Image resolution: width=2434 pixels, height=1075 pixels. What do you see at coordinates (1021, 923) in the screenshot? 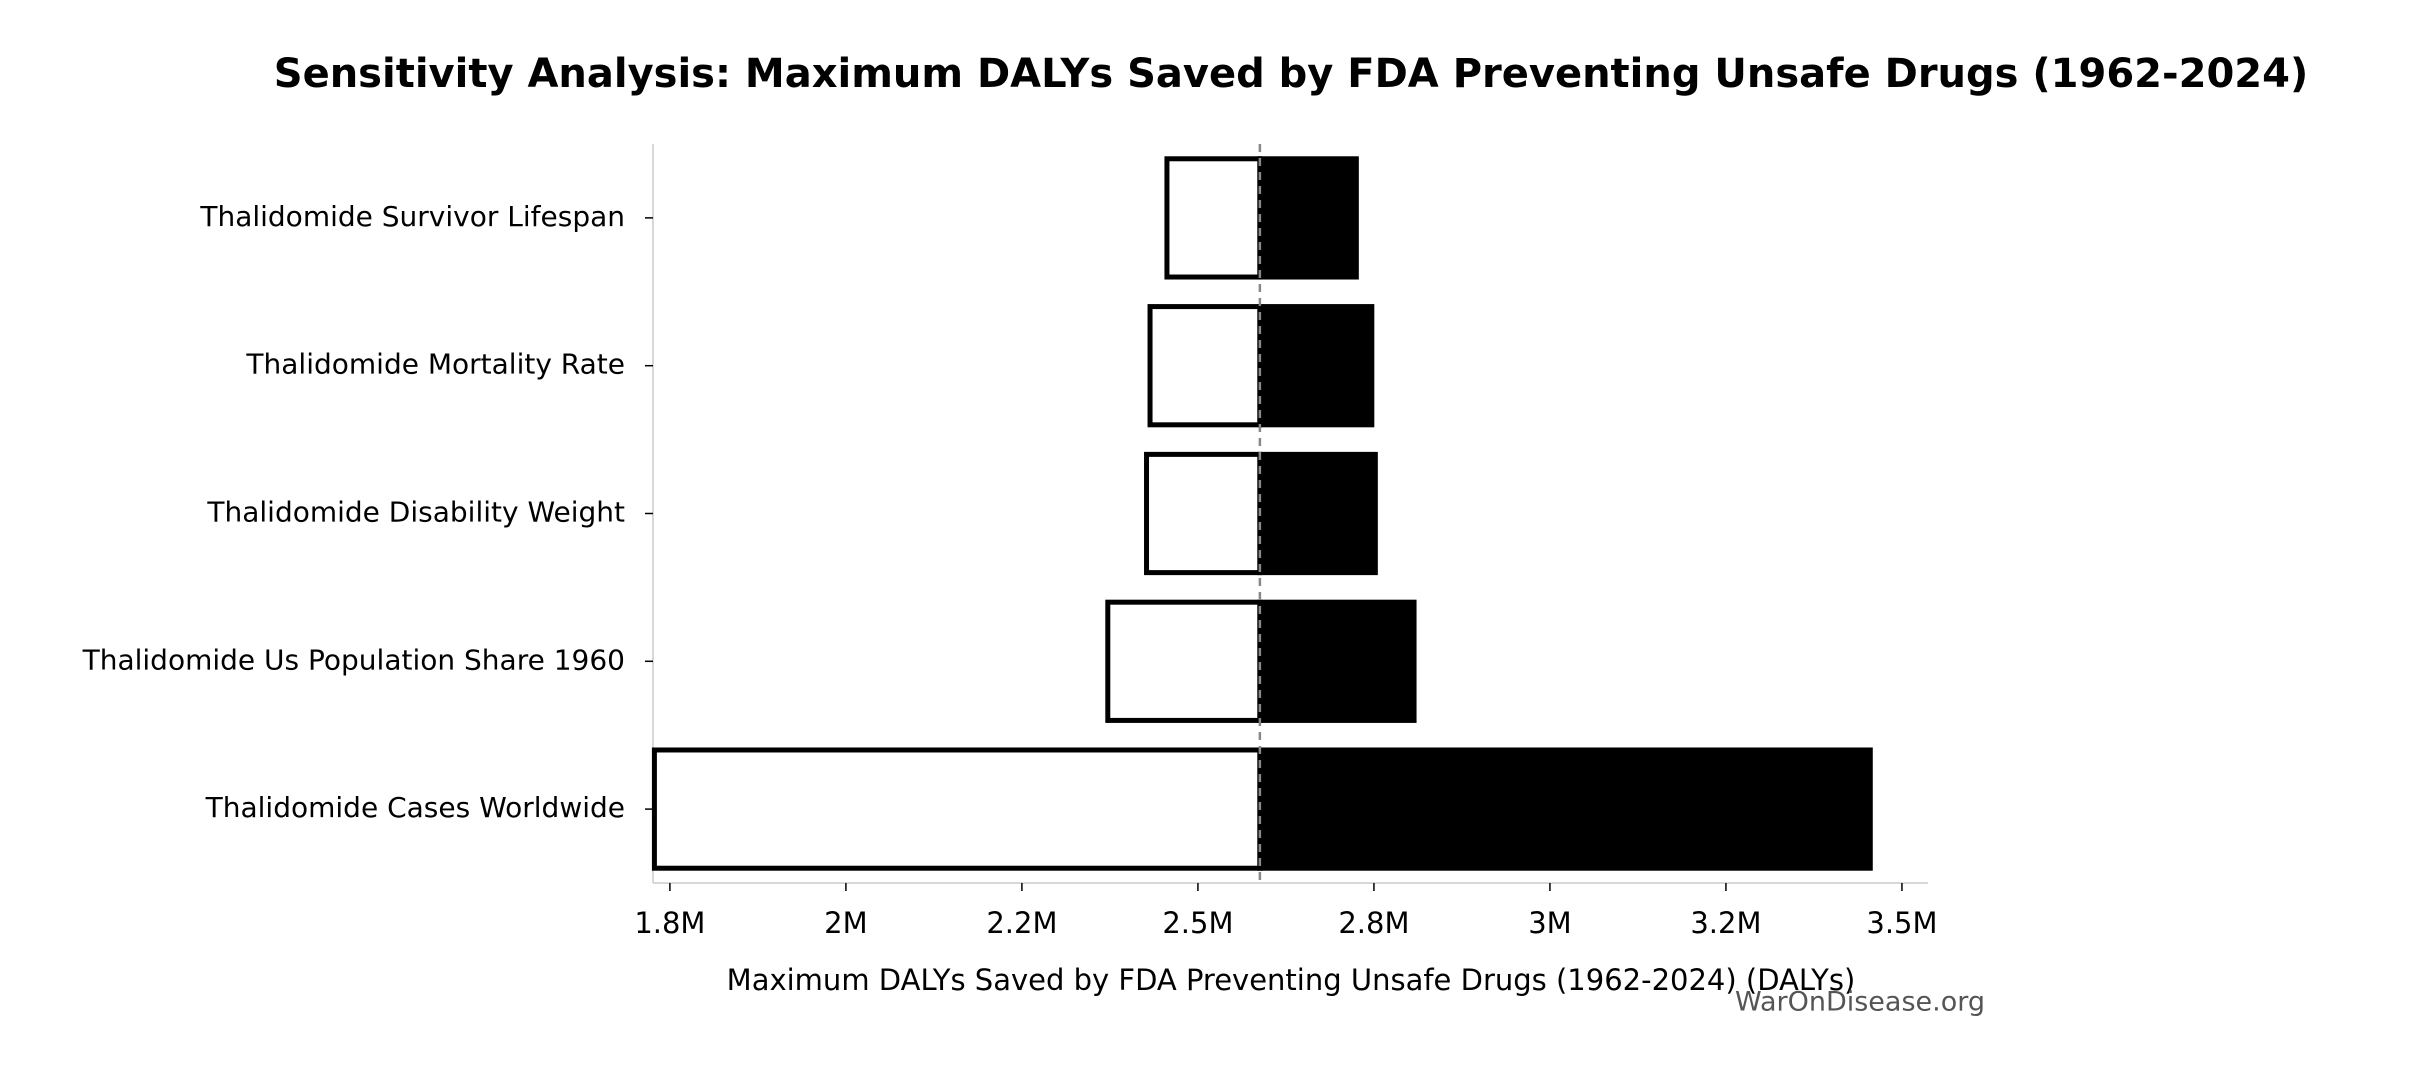
I see `x-tick-label: 2.2M` at bounding box center [1021, 923].